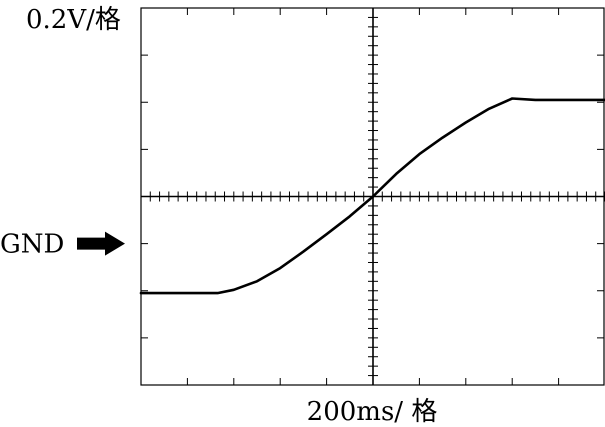 This screenshot has width=605, height=427. Describe the element at coordinates (32, 245) in the screenshot. I see `gnd-label: GND` at that location.